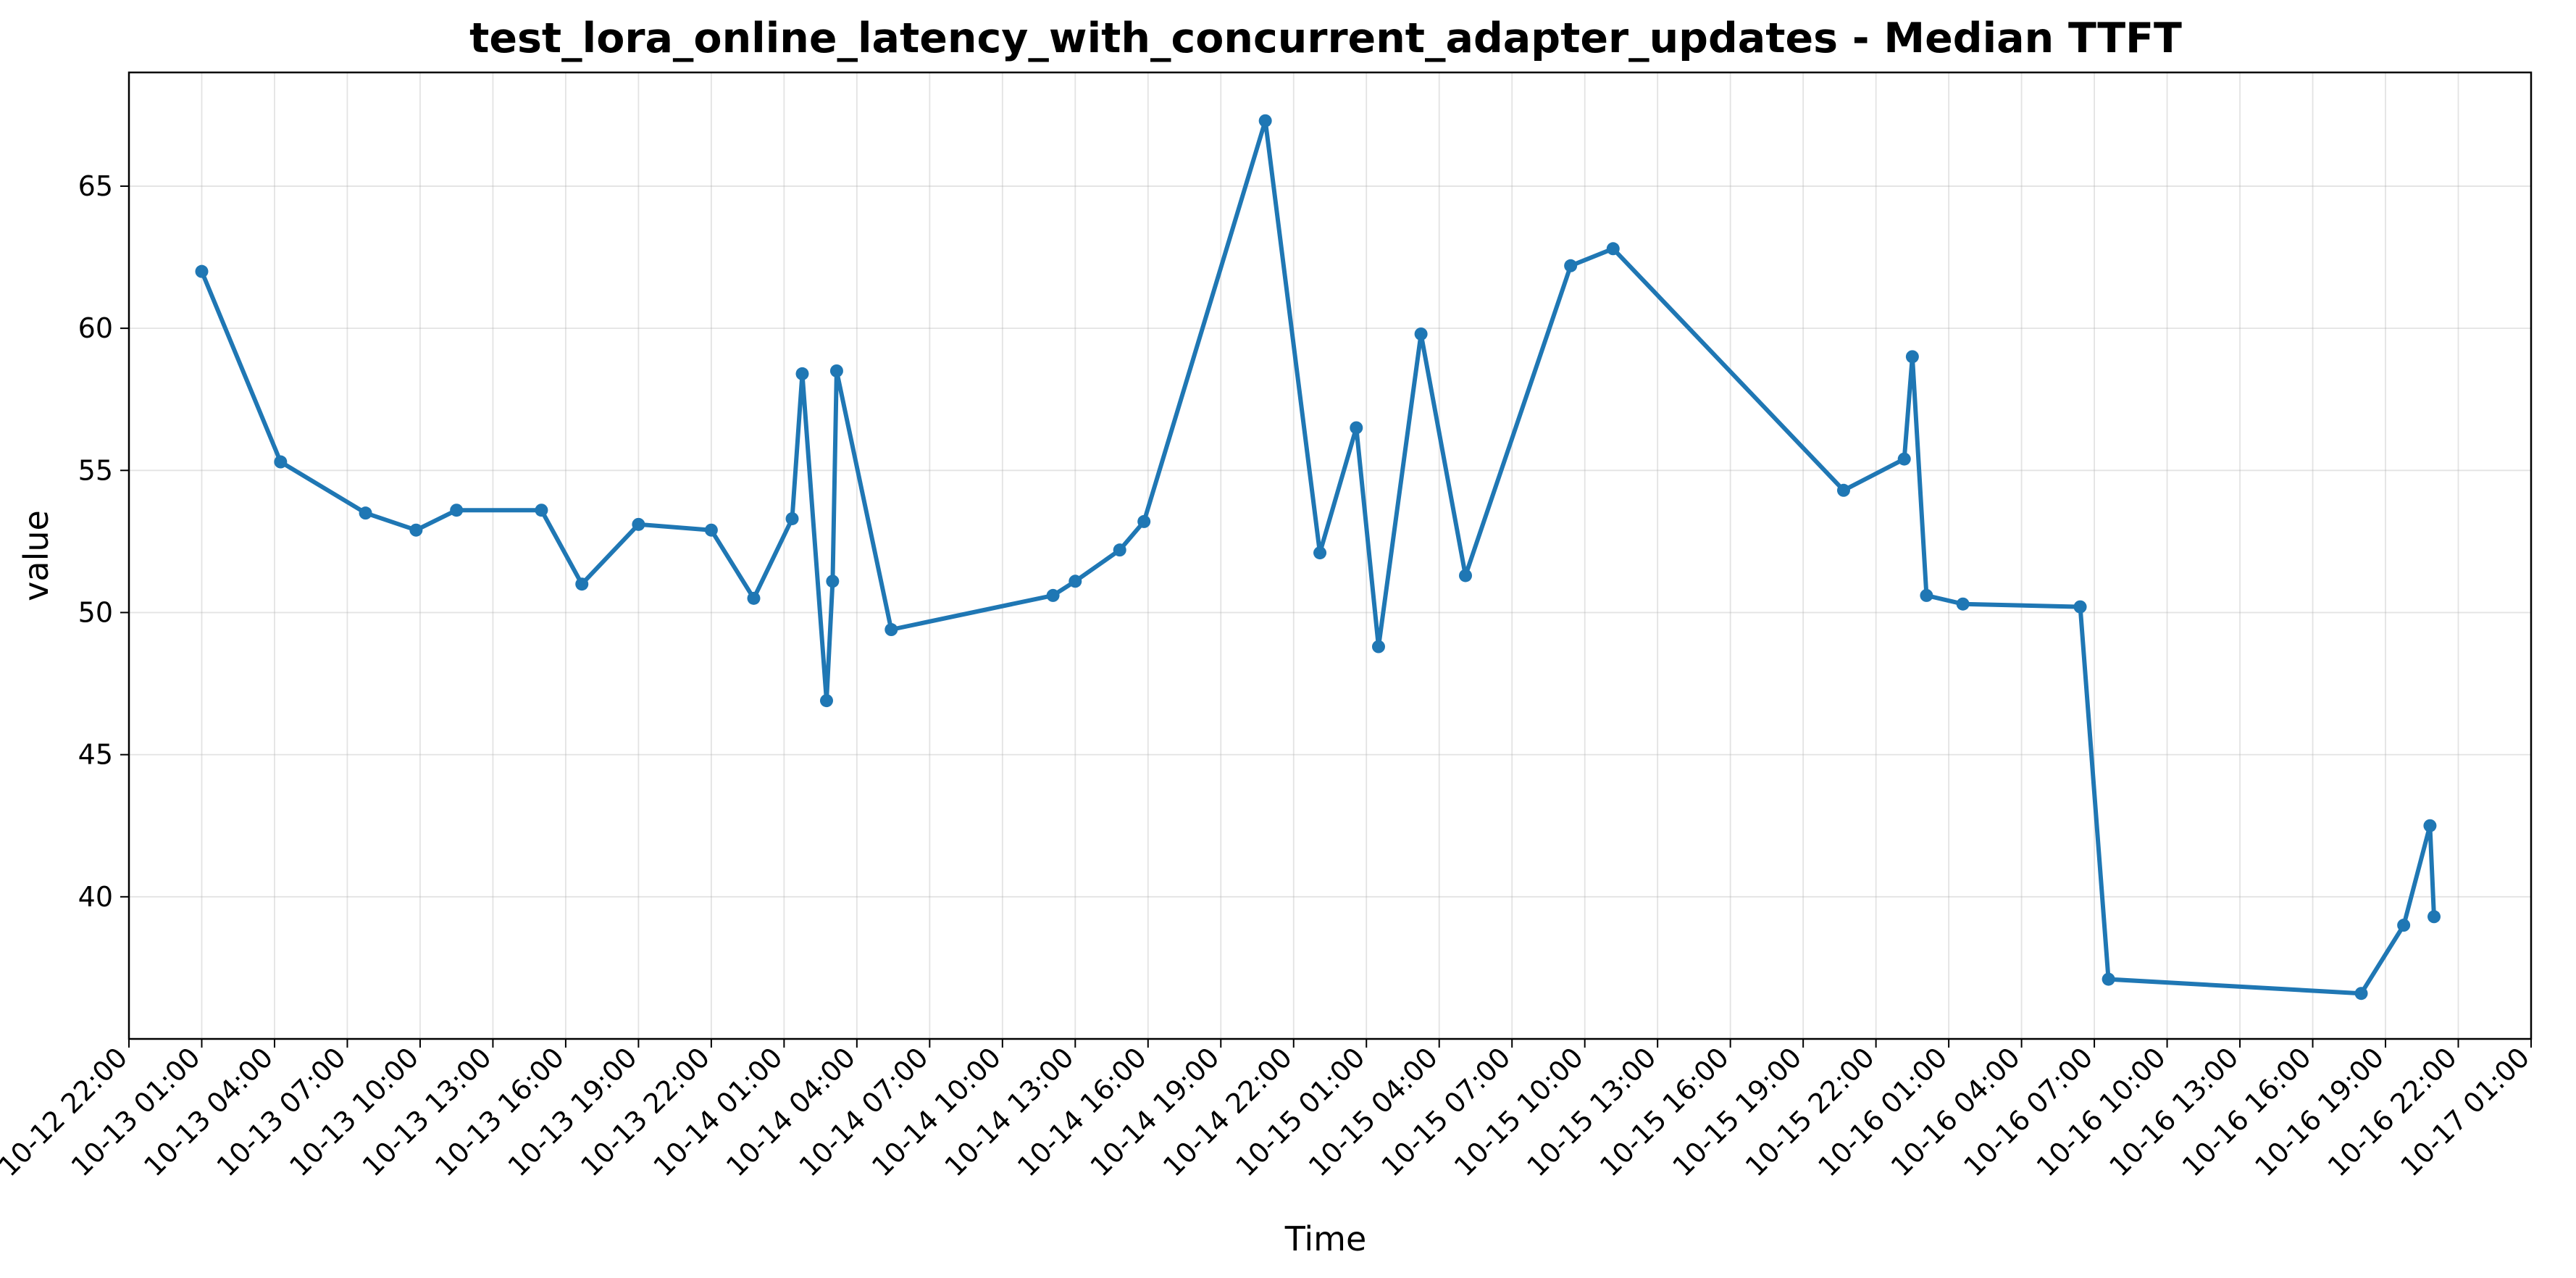 The image size is (2576, 1278). I want to click on y-axis-label: value, so click(36, 555).